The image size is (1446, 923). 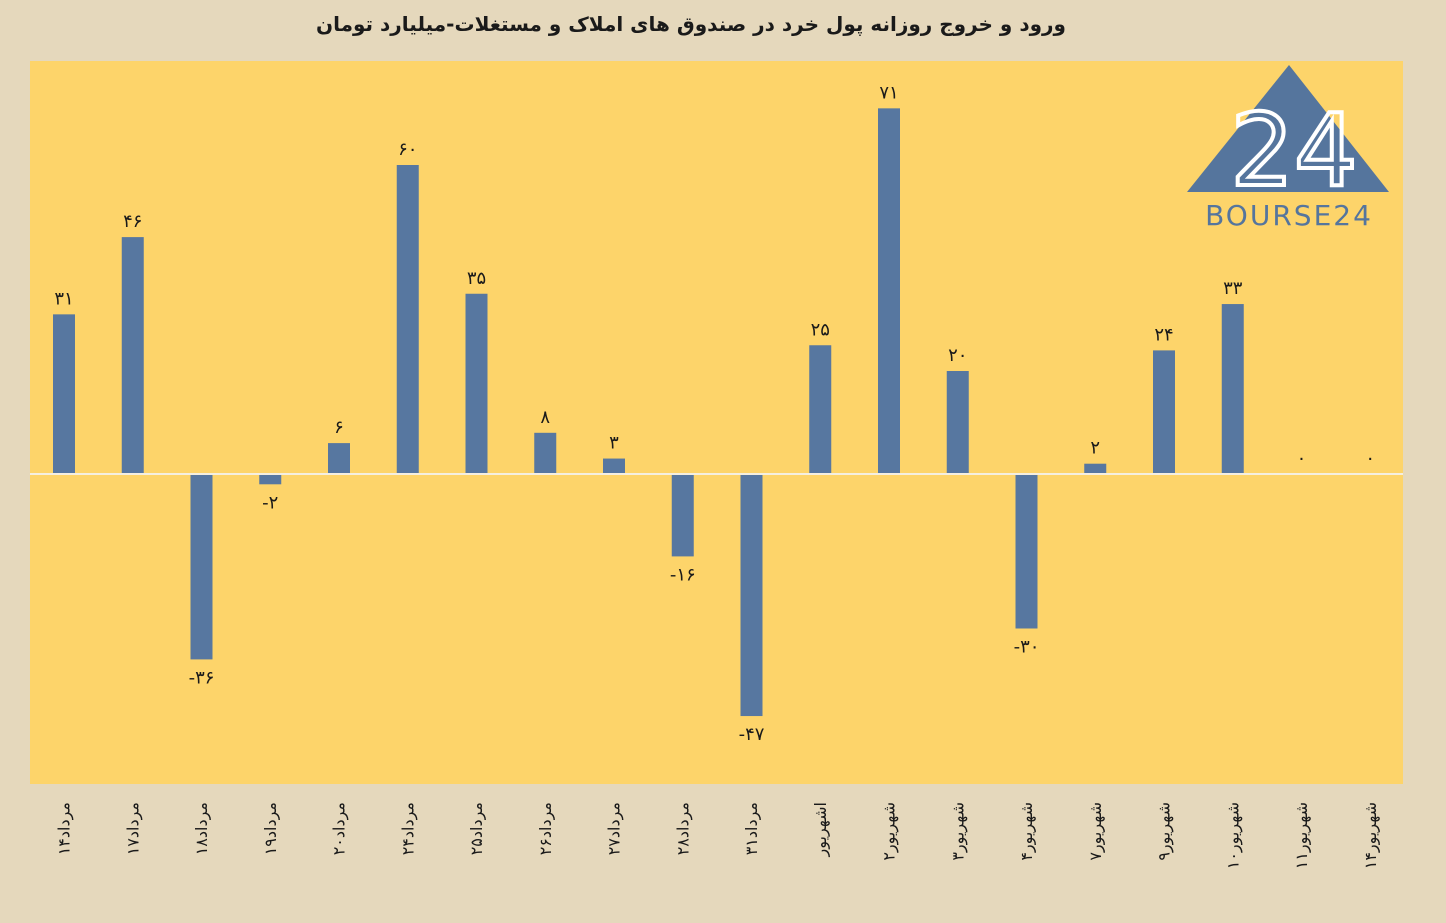 I want to click on category-label: ۱۰شهریور, so click(x=1233, y=835).